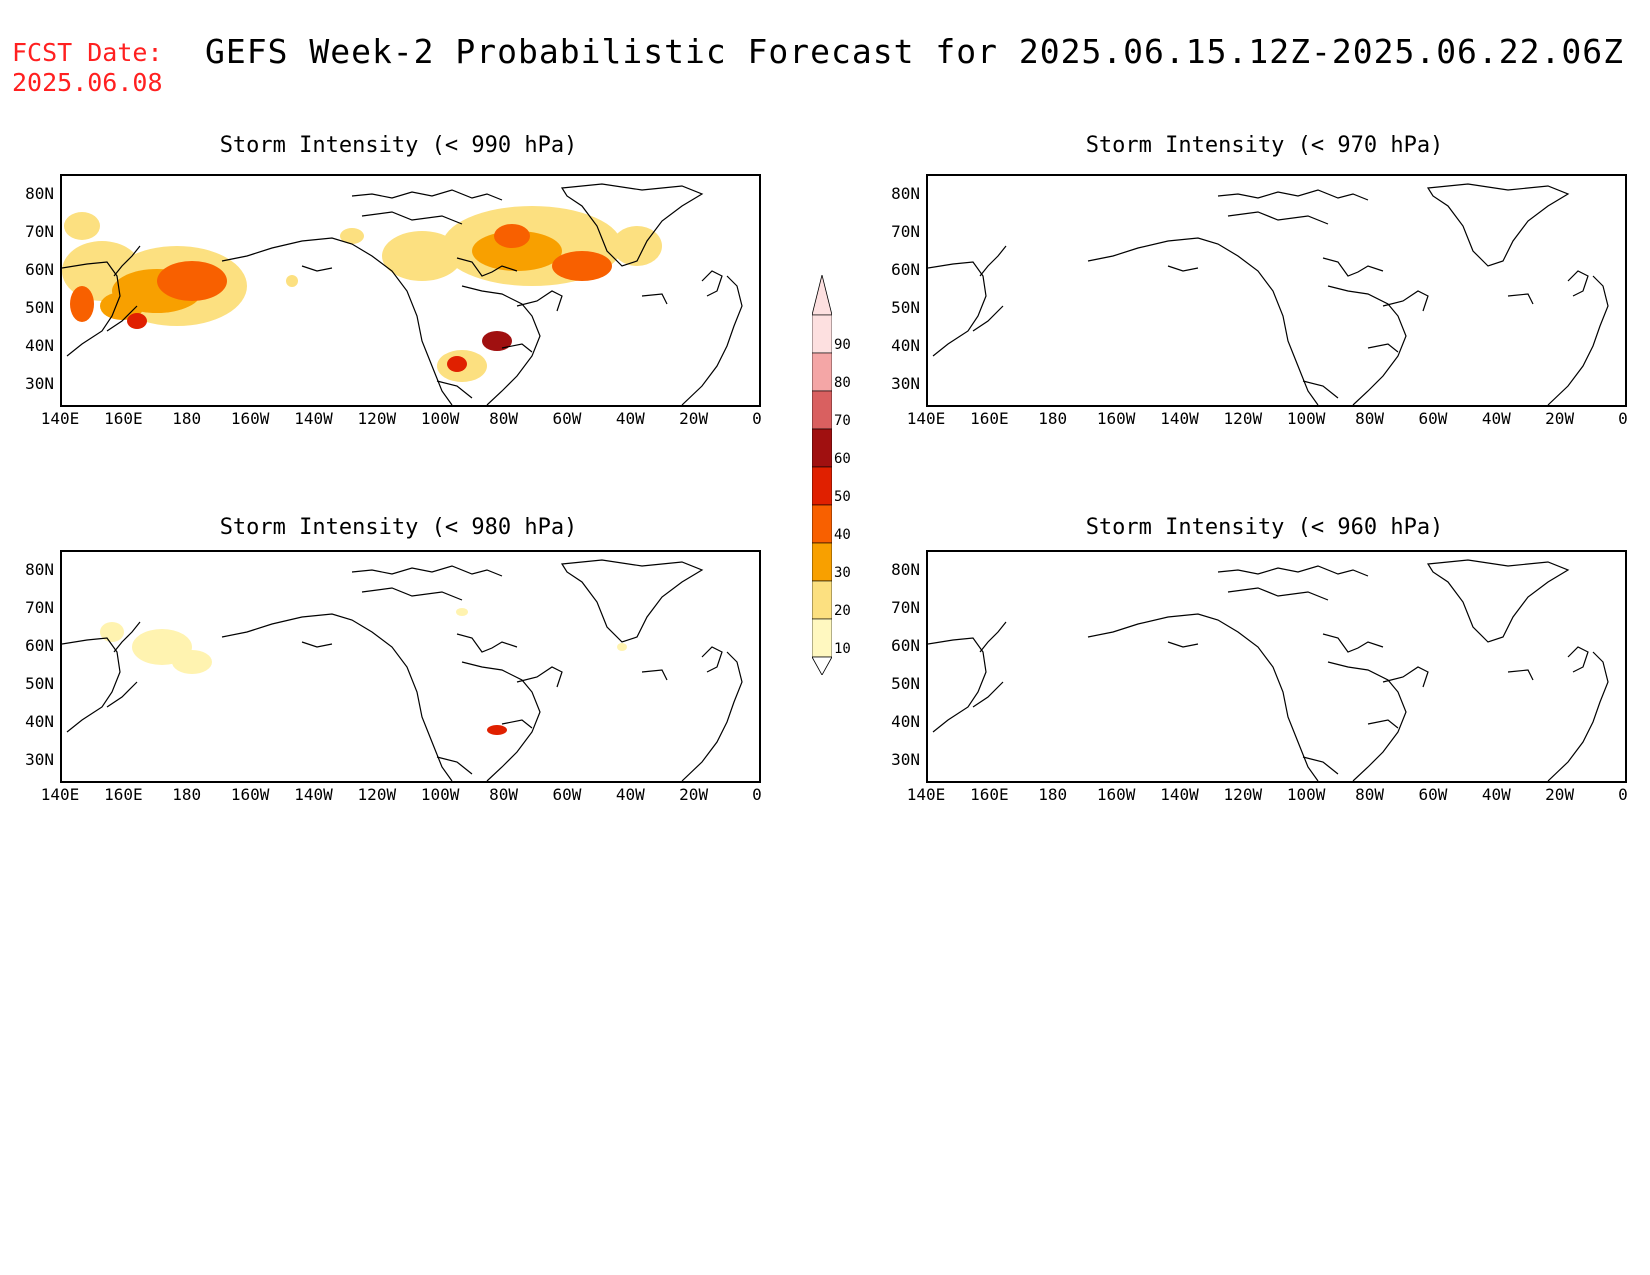 Image resolution: width=1650 pixels, height=1275 pixels. What do you see at coordinates (440, 418) in the screenshot?
I see `lon-label: 100W` at bounding box center [440, 418].